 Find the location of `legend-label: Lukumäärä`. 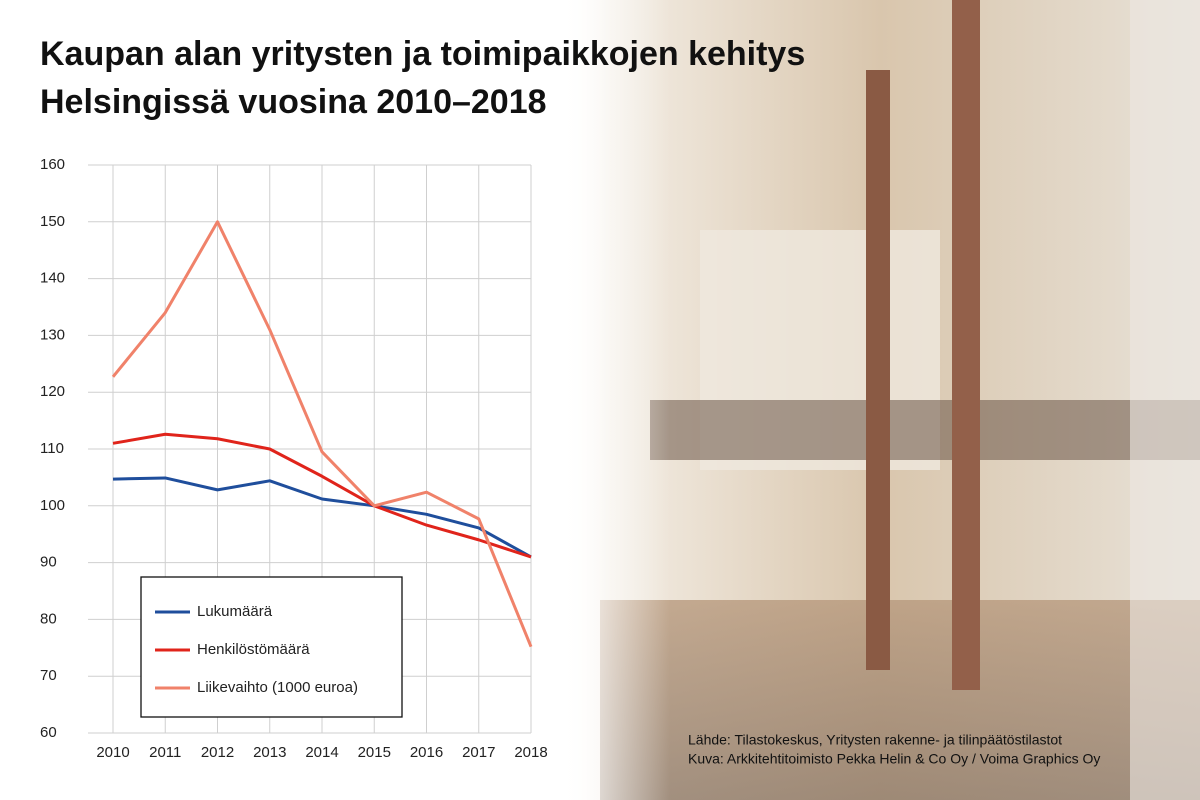

legend-label: Lukumäärä is located at coordinates (235, 611).